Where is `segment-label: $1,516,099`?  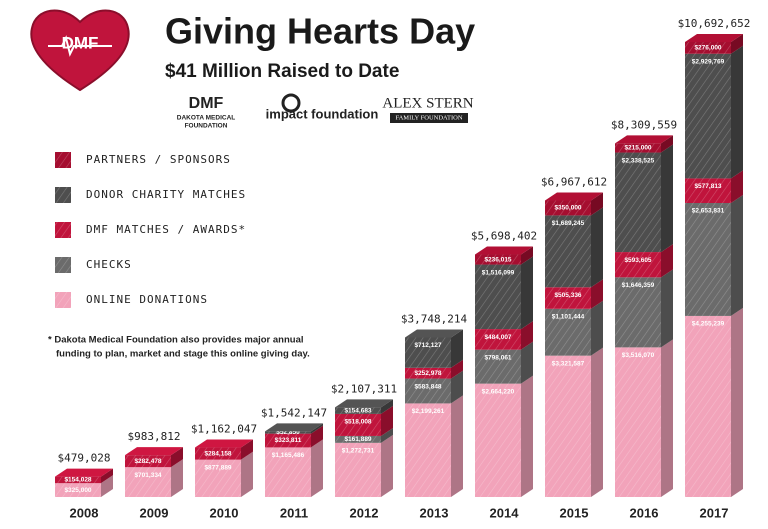
segment-label: $1,516,099 is located at coordinates (498, 272).